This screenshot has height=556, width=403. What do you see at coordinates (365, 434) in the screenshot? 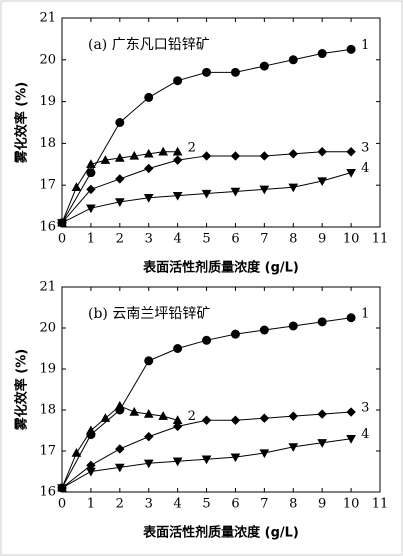
I see `series-label: 4` at bounding box center [365, 434].